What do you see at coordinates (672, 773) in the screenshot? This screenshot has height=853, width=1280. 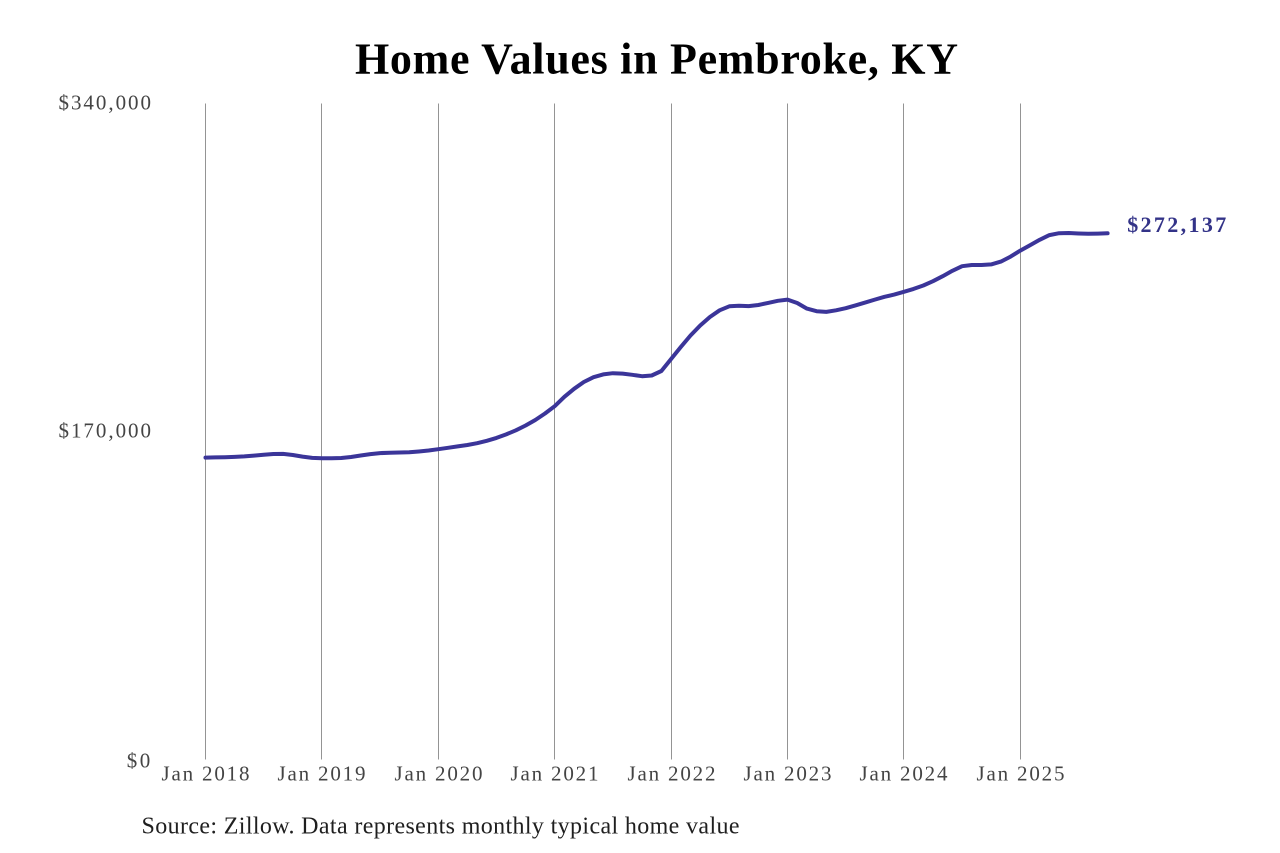 I see `svg-text: Jan 2022` at bounding box center [672, 773].